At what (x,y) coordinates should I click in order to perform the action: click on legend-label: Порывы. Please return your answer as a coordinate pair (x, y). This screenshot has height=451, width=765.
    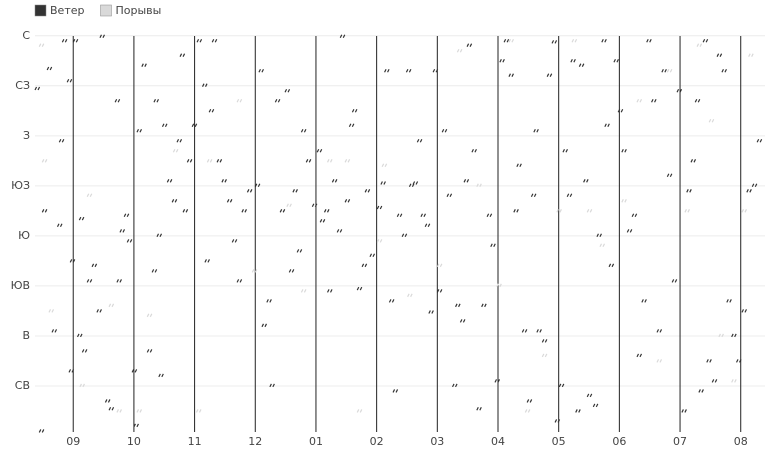
    Looking at the image, I should click on (138, 10).